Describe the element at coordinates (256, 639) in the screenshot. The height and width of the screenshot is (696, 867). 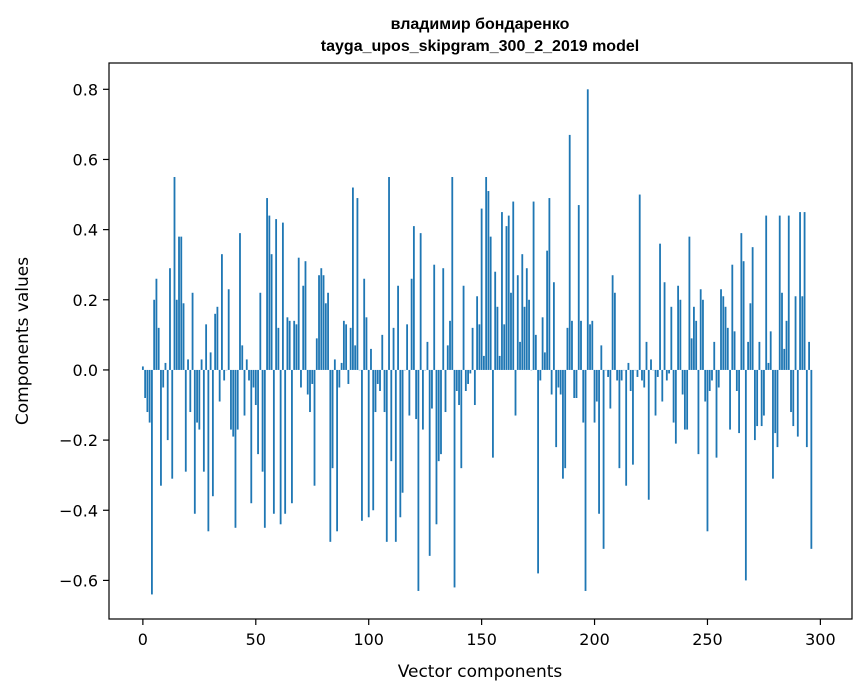
I see `x-tick-label: 50` at that location.